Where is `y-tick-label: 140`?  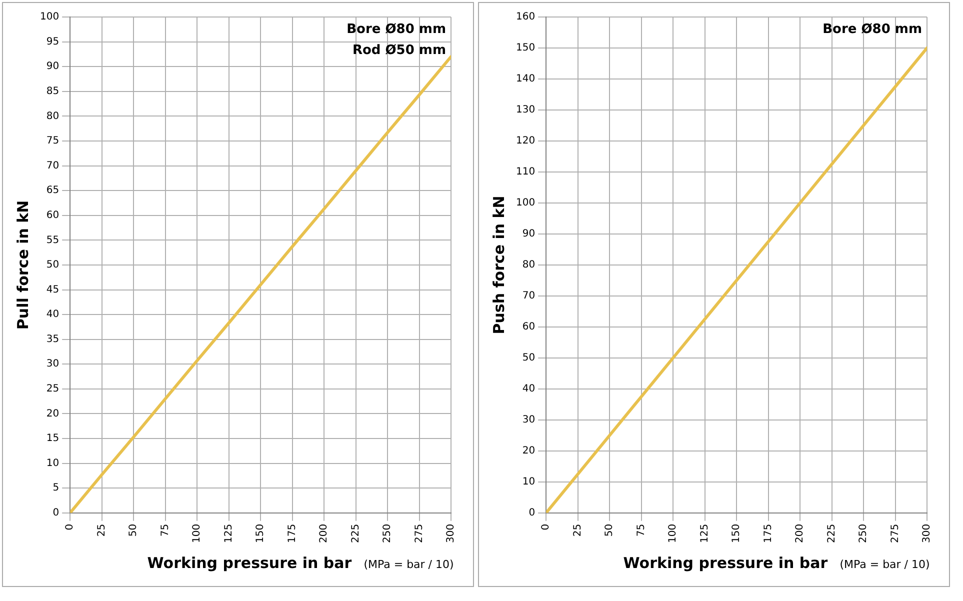
y-tick-label: 140 is located at coordinates (526, 79).